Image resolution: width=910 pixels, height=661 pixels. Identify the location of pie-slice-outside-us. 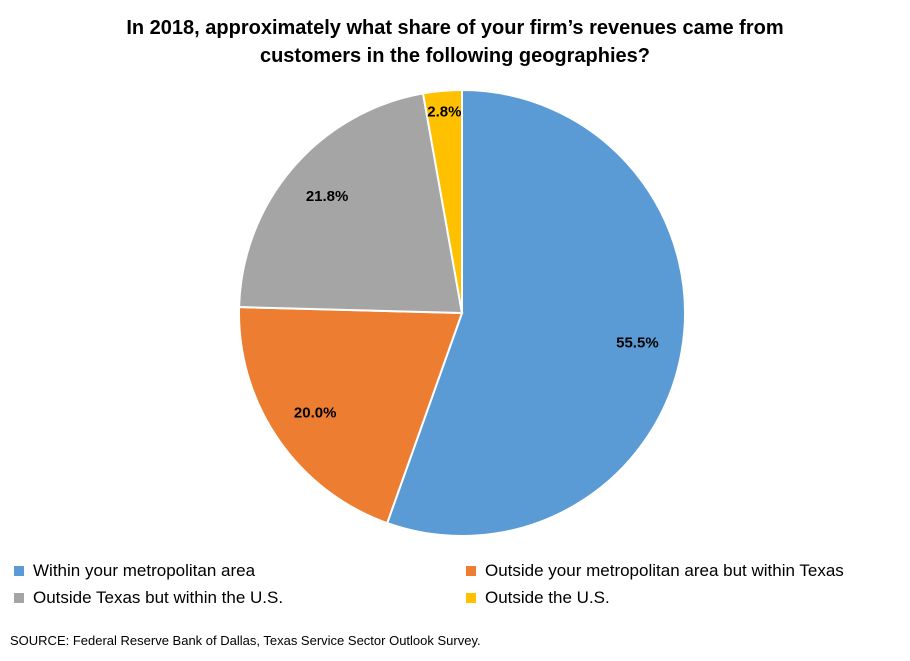
(442, 201).